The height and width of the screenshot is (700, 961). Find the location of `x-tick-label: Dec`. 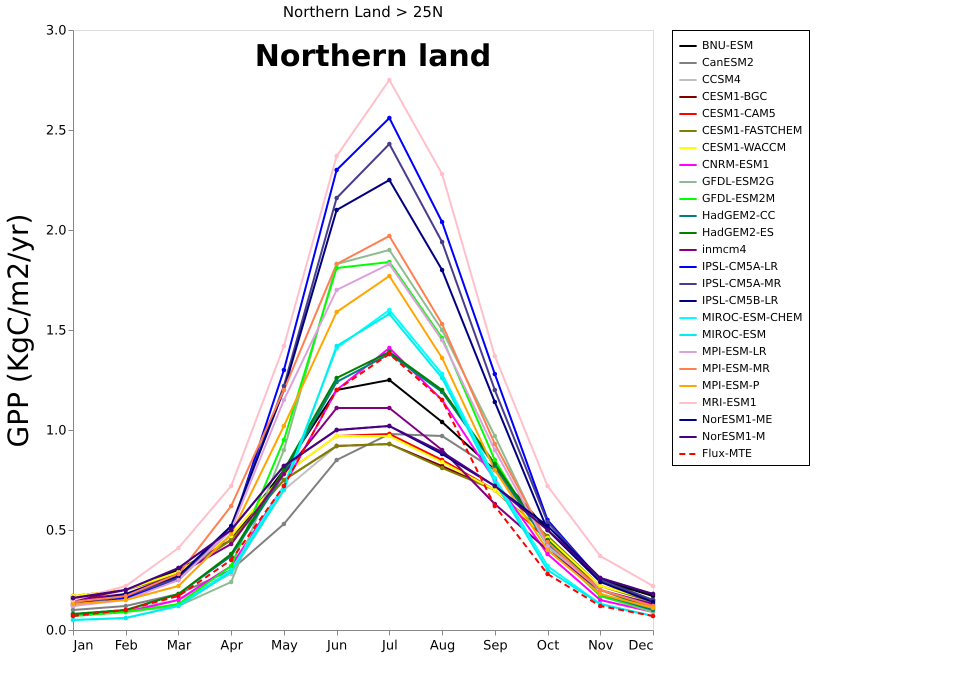

x-tick-label: Dec is located at coordinates (641, 646).